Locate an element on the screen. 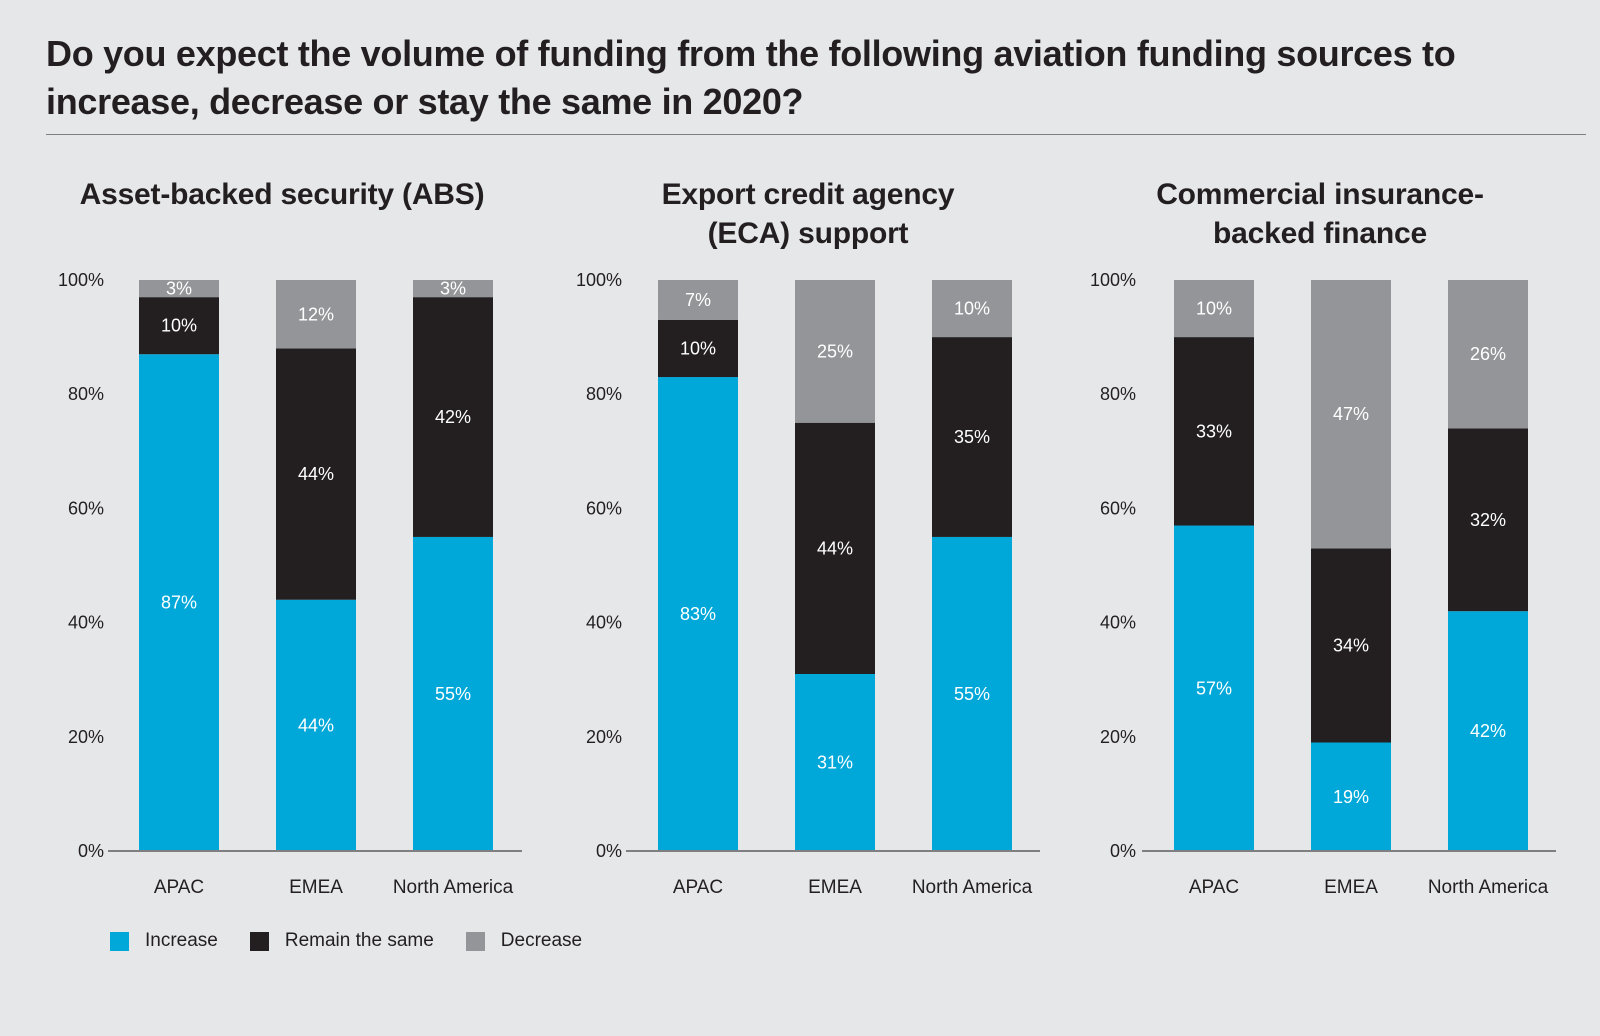 The width and height of the screenshot is (1600, 1036). data-label: 47% is located at coordinates (1351, 414).